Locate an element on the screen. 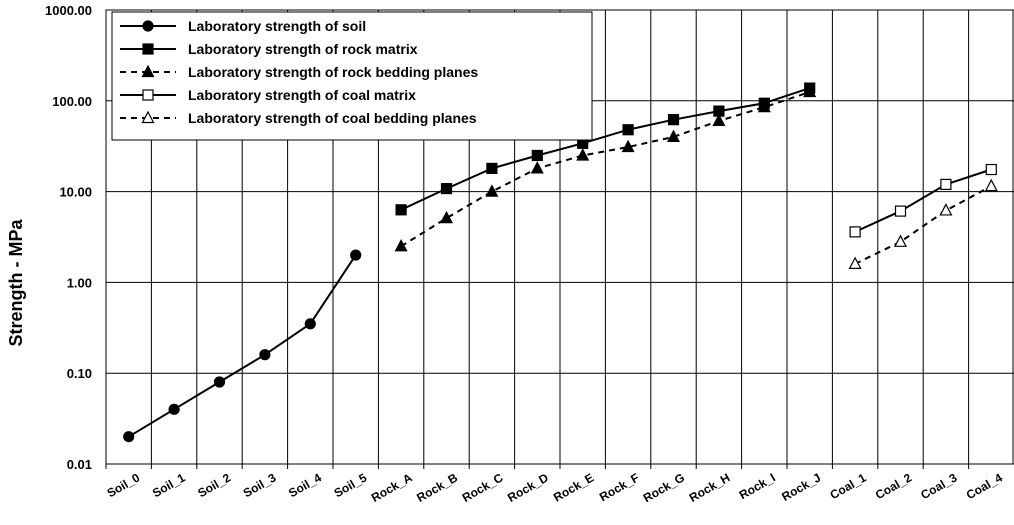 The image size is (1014, 525). x-tick-label: Soil_1 is located at coordinates (169, 485).